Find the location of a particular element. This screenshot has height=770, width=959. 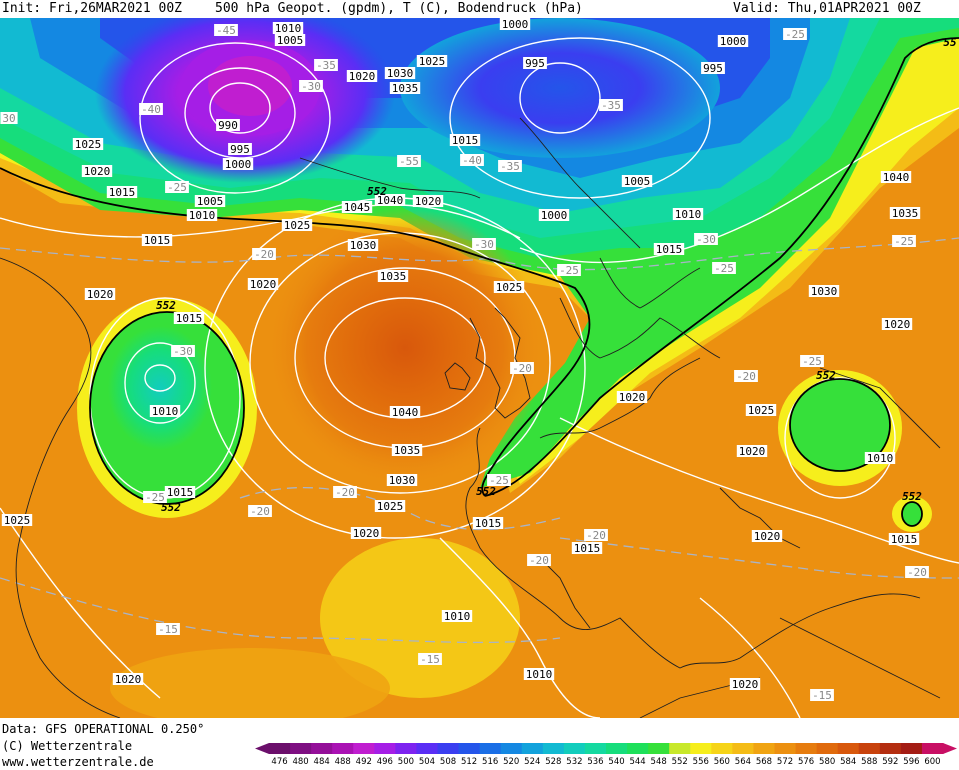

geopotential-label-text: 55 is located at coordinates (950, 42).